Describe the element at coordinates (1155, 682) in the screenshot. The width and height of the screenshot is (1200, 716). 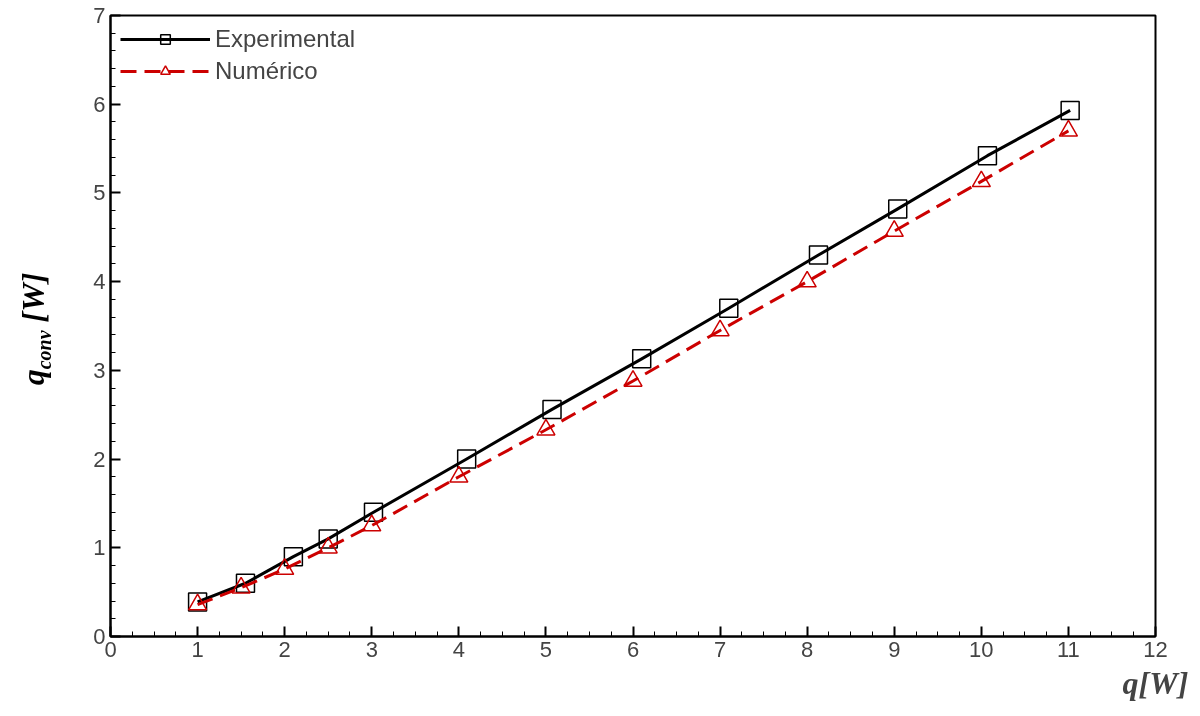
I see `x-axis-title: q[W]` at that location.